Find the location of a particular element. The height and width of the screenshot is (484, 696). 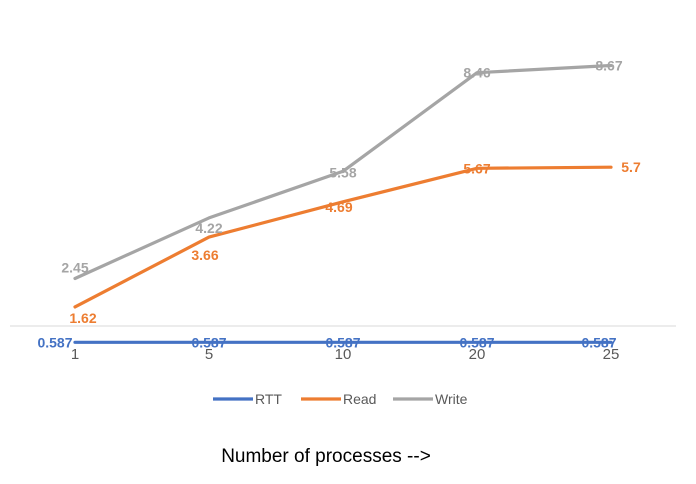

legend-item-rtt: RTT is located at coordinates (247, 399).